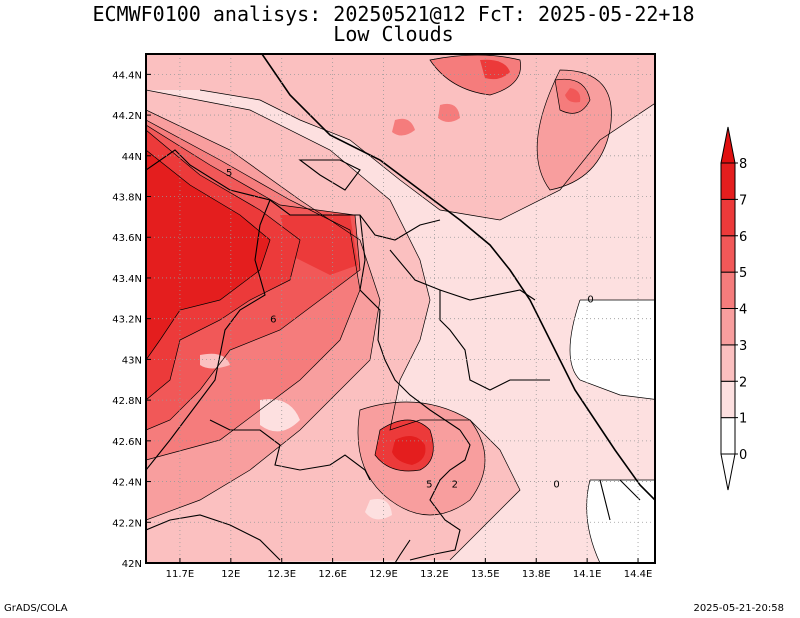 The width and height of the screenshot is (800, 618). I want to click on lat-tick-label: 43N, so click(132, 360).